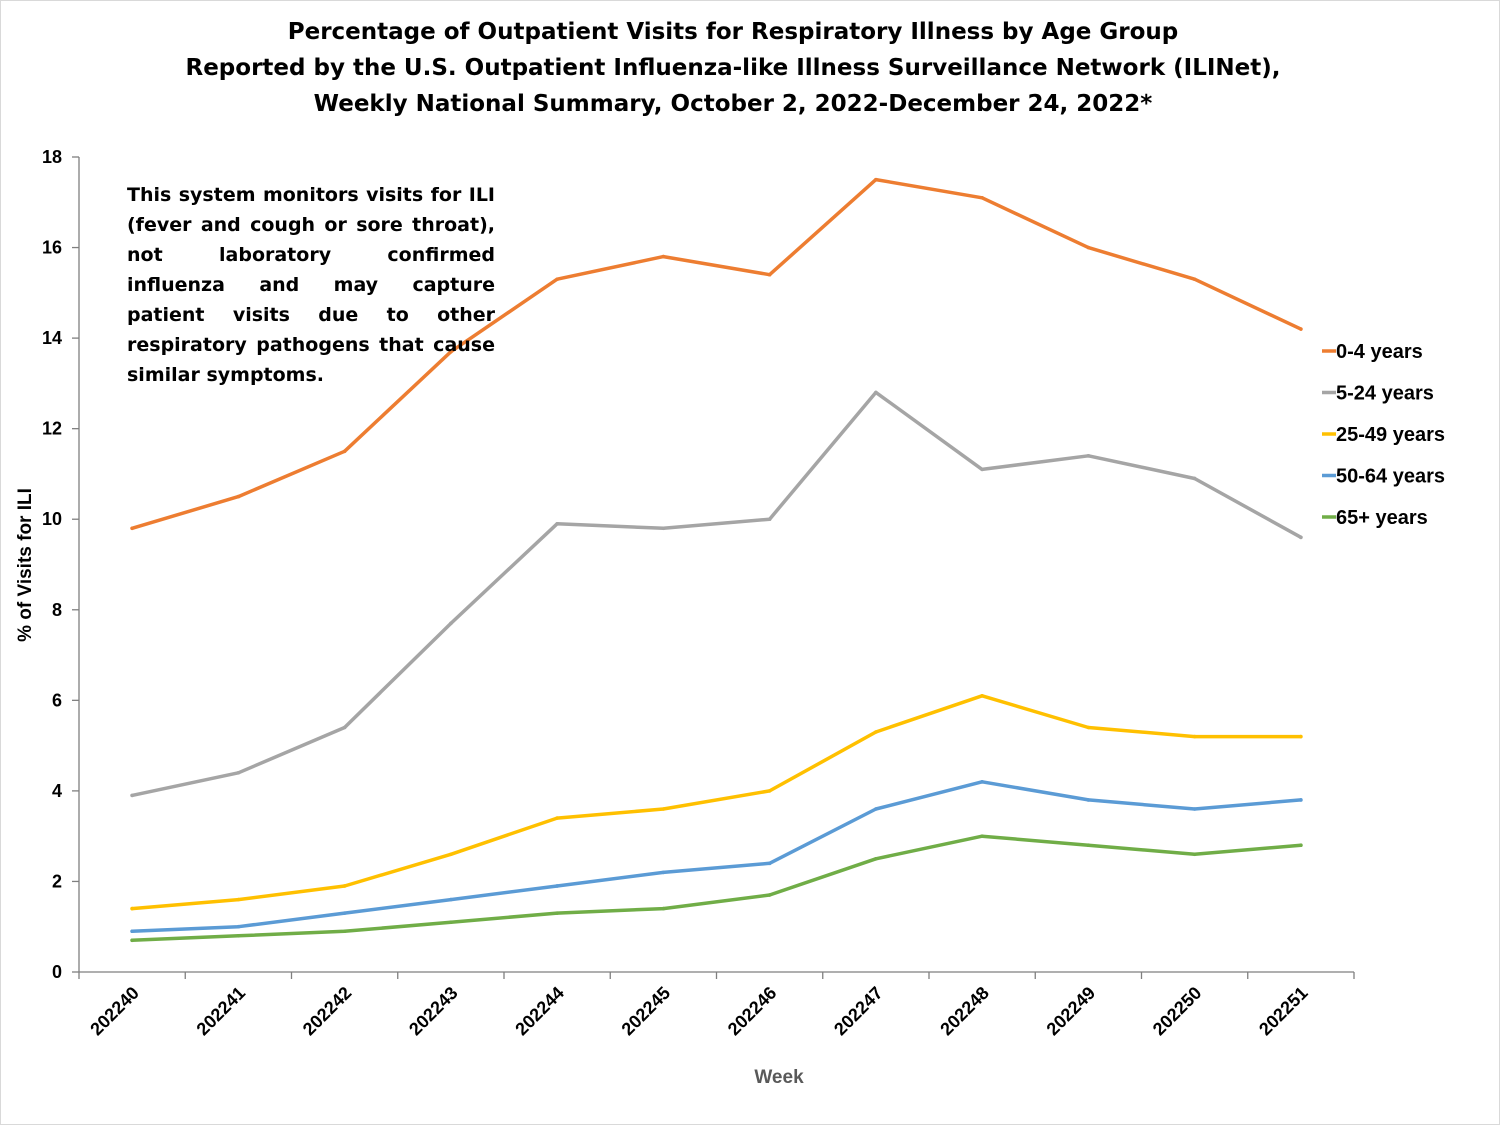 The width and height of the screenshot is (1500, 1125). Describe the element at coordinates (52, 519) in the screenshot. I see `y-tick-label: 10` at that location.